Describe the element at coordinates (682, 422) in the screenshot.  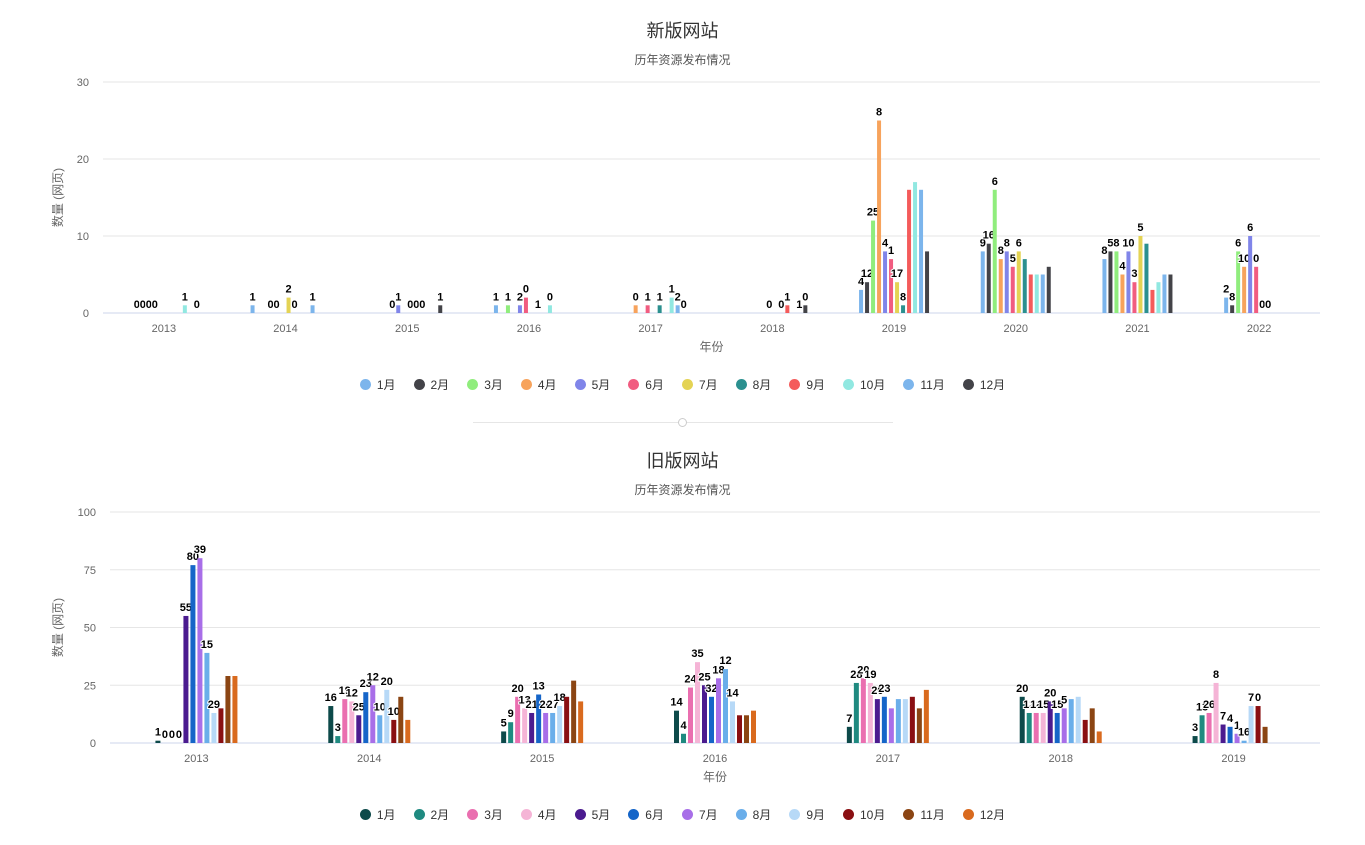
I see `divider-handle` at that location.